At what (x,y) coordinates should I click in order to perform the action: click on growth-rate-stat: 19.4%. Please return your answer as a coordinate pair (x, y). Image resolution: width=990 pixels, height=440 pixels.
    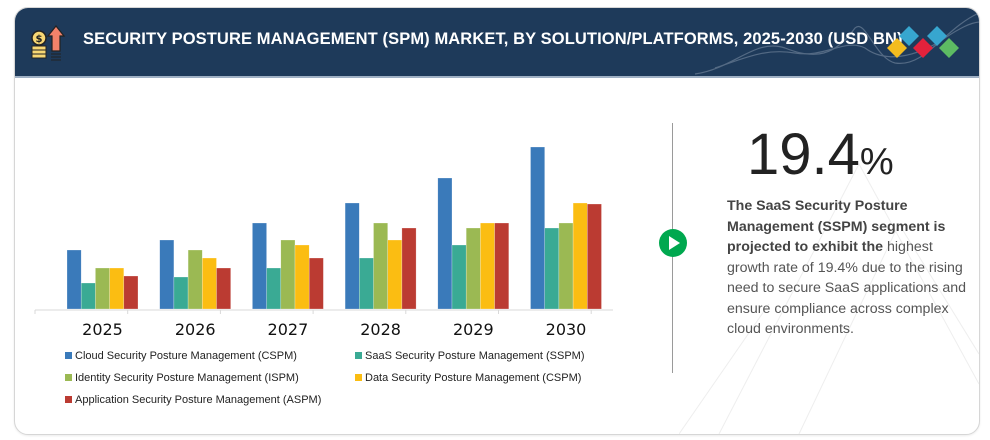
    Looking at the image, I should click on (820, 158).